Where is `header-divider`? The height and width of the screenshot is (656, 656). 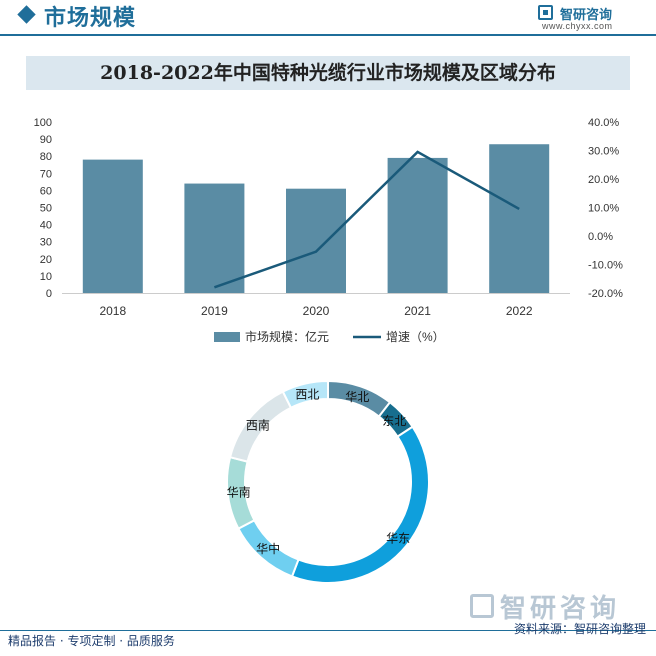 header-divider is located at coordinates (328, 35).